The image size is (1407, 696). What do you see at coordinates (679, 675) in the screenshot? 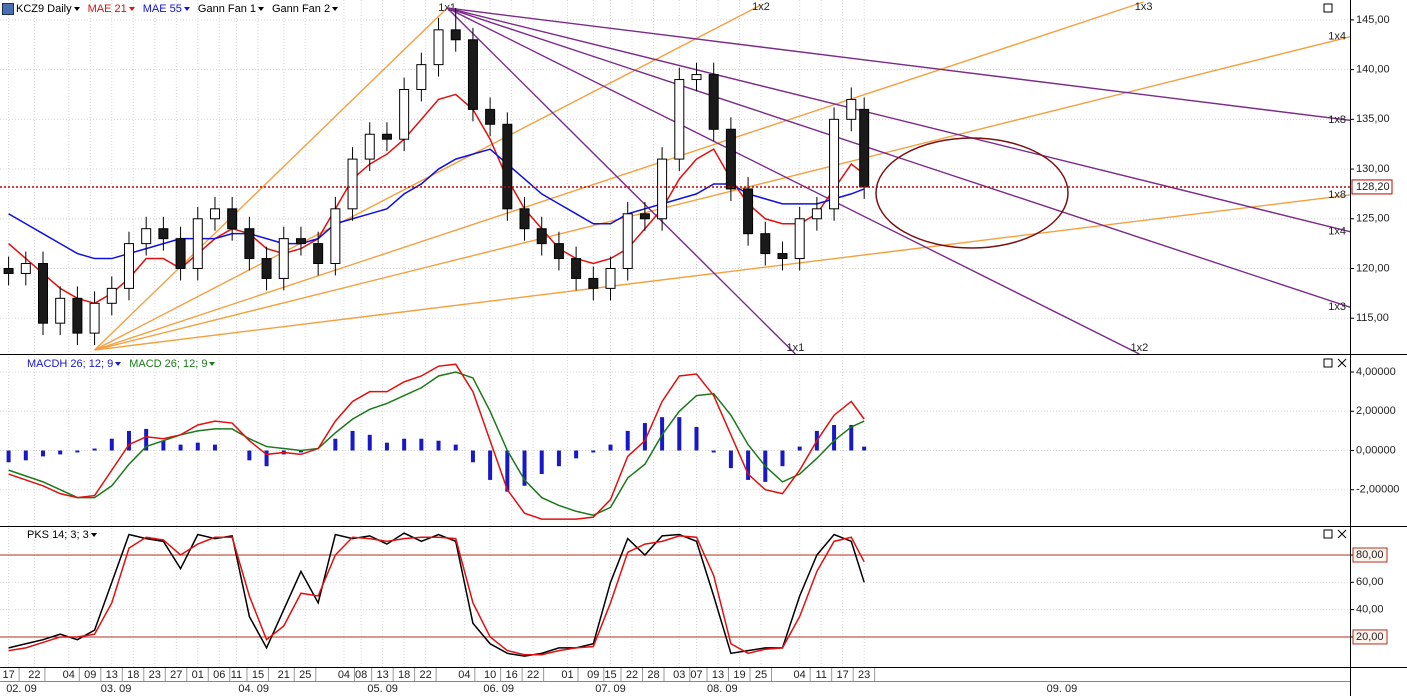
I see `x-tick-label: 03` at bounding box center [679, 675].